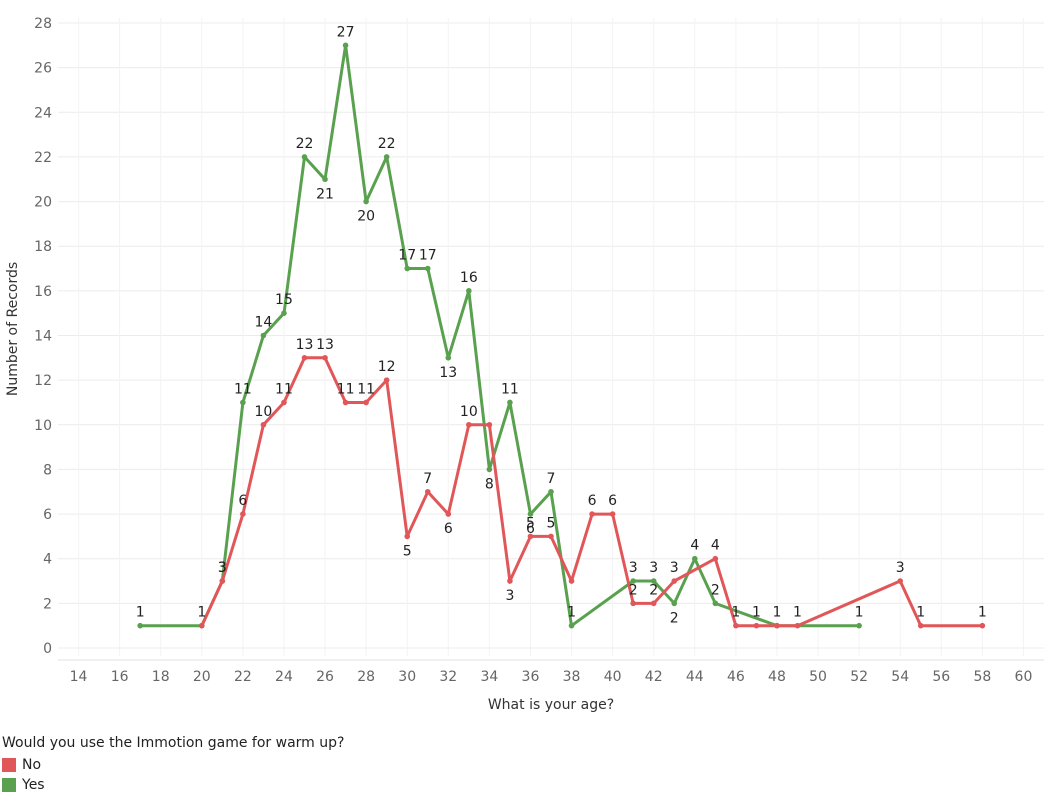  What do you see at coordinates (202, 677) in the screenshot?
I see `x-tick-label: 20` at bounding box center [202, 677].